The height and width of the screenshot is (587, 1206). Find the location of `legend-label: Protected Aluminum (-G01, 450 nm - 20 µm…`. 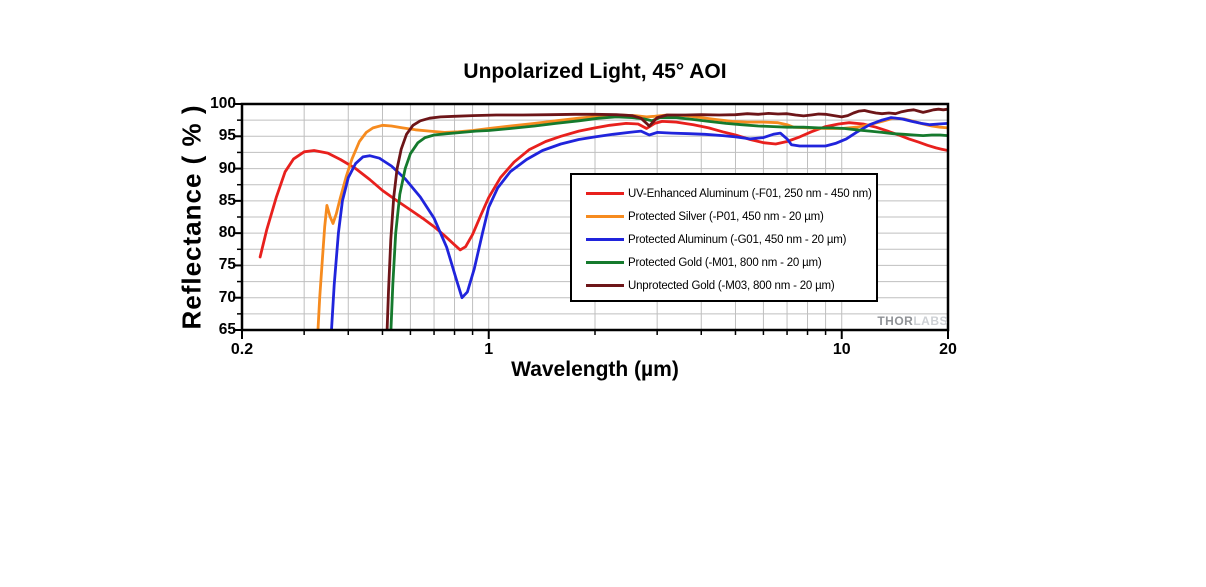

legend-label: Protected Aluminum (-G01, 450 nm - 20 µm… is located at coordinates (737, 239).